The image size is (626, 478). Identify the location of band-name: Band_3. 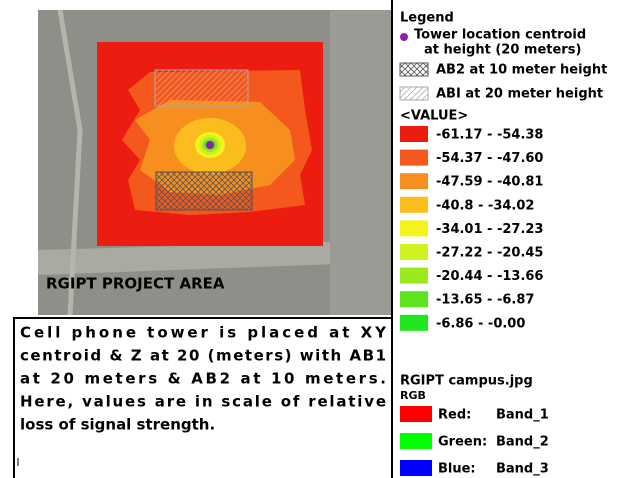
(522, 469).